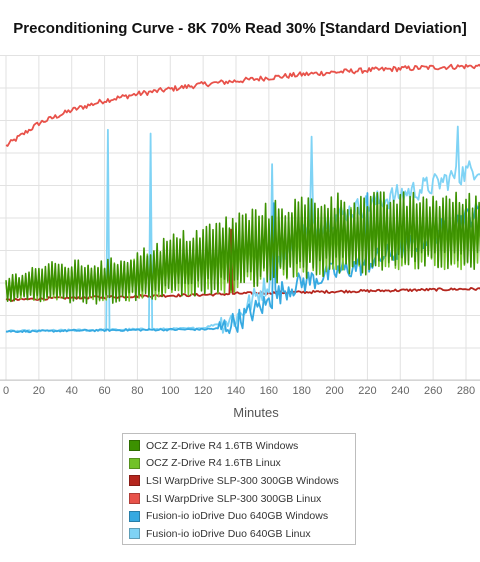 This screenshot has height=562, width=480. What do you see at coordinates (170, 391) in the screenshot?
I see `x-tick-label: 100` at bounding box center [170, 391].